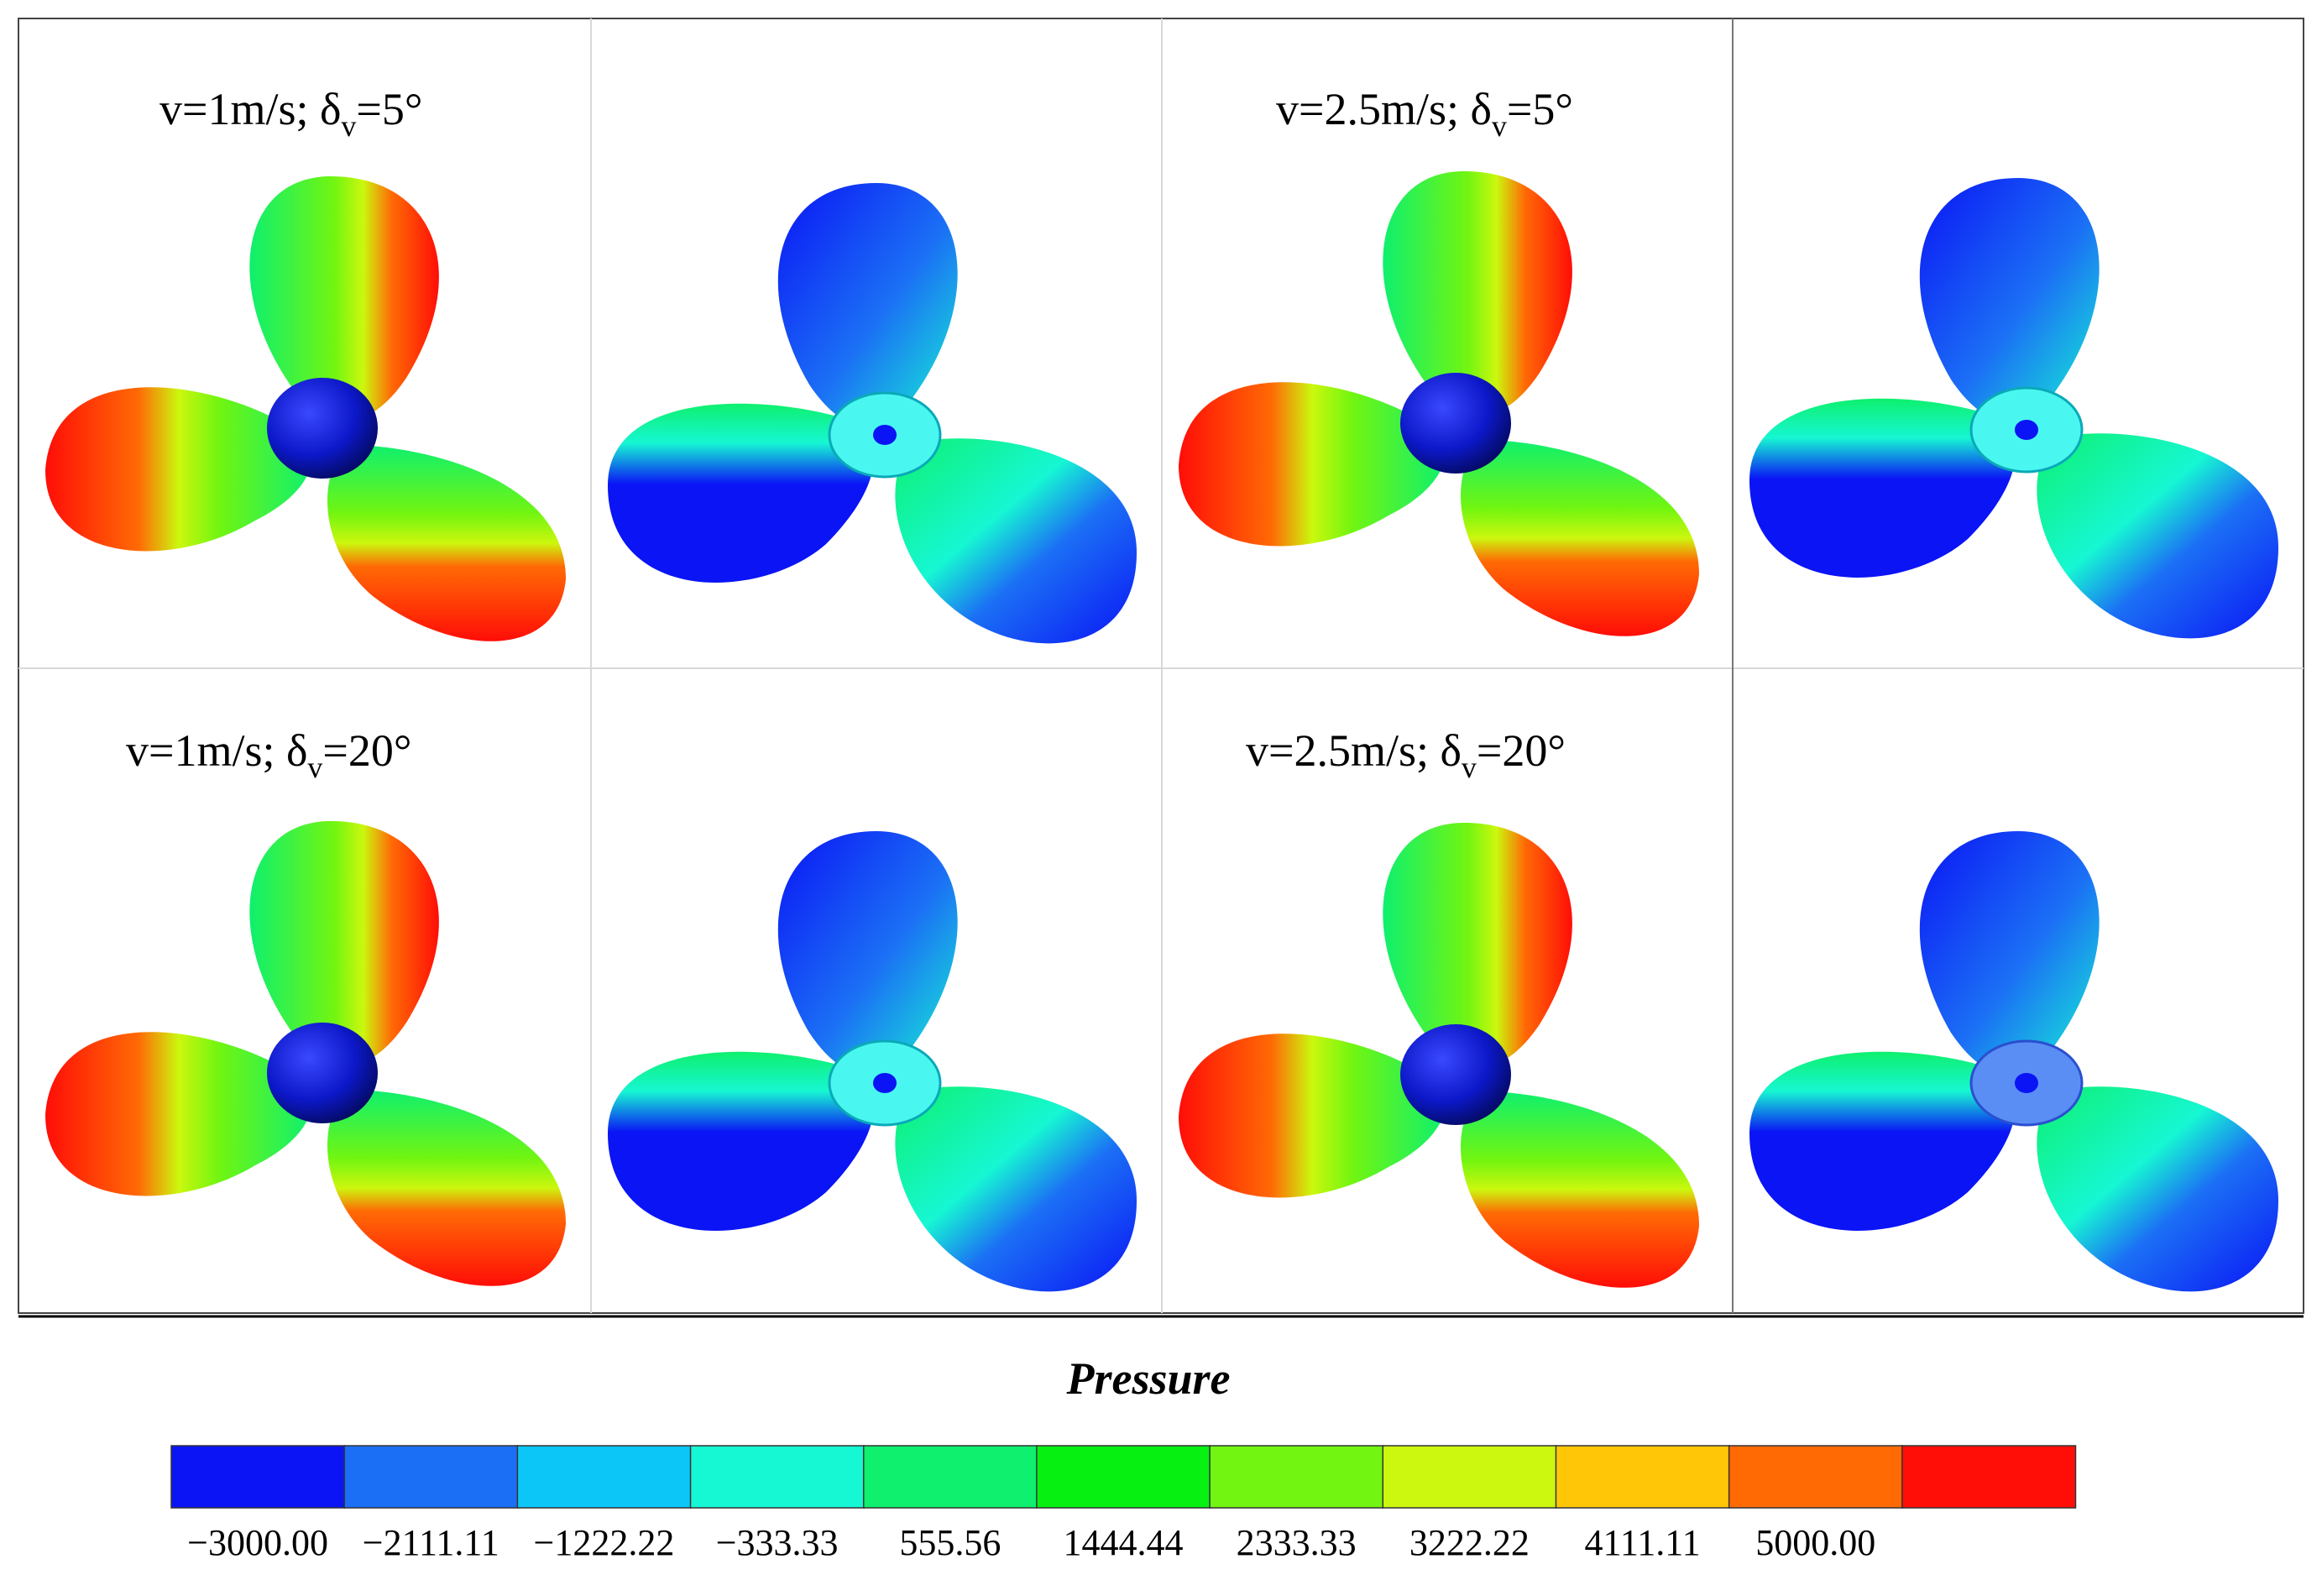 The width and height of the screenshot is (2322, 1596). What do you see at coordinates (1642, 1542) in the screenshot?
I see `legend-tick-label: 4111.11` at bounding box center [1642, 1542].